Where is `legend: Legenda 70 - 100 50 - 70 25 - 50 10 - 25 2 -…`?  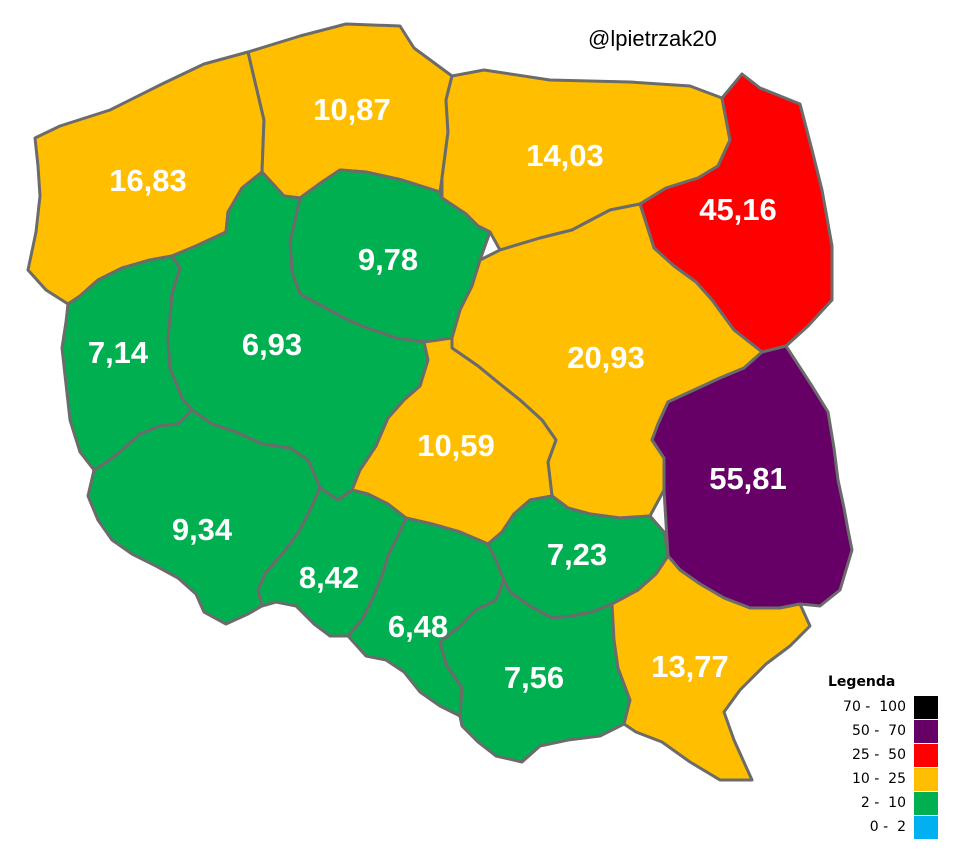
legend: Legenda 70 - 100 50 - 70 25 - 50 10 - 25 2 -… is located at coordinates (884, 756).